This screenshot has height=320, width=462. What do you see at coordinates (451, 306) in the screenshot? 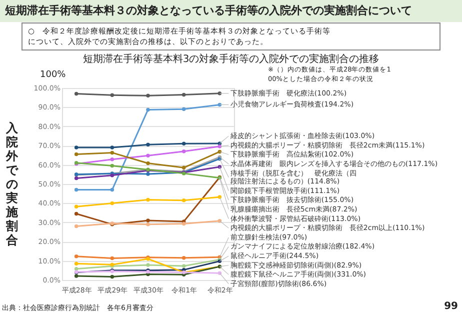
I see `text: 99` at bounding box center [451, 306].